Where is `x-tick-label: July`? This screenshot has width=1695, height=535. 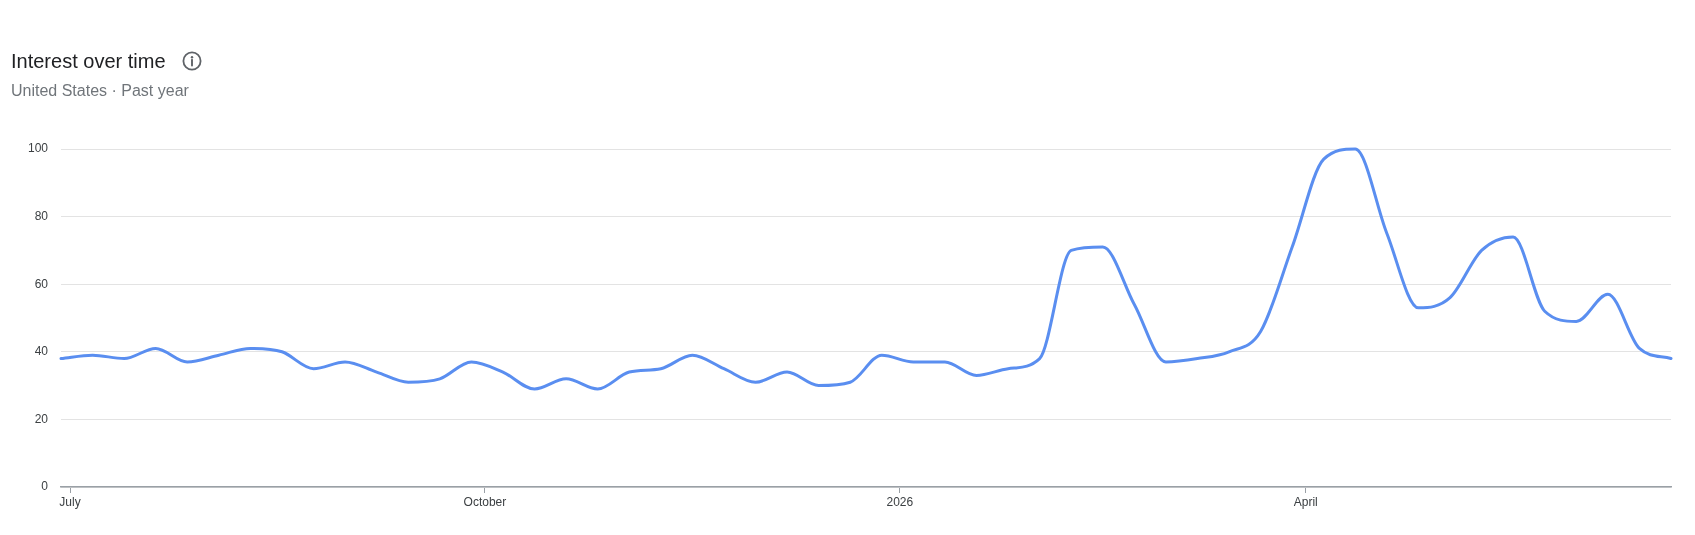
x-tick-label: July is located at coordinates (70, 501).